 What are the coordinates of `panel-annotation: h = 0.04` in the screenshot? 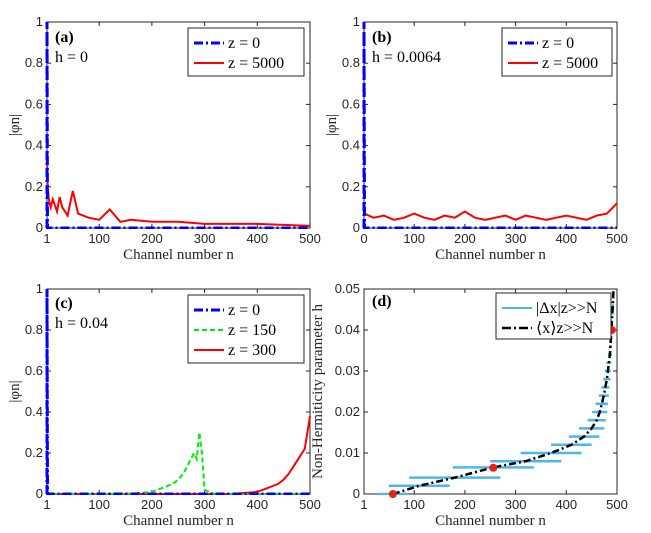 It's located at (81, 323).